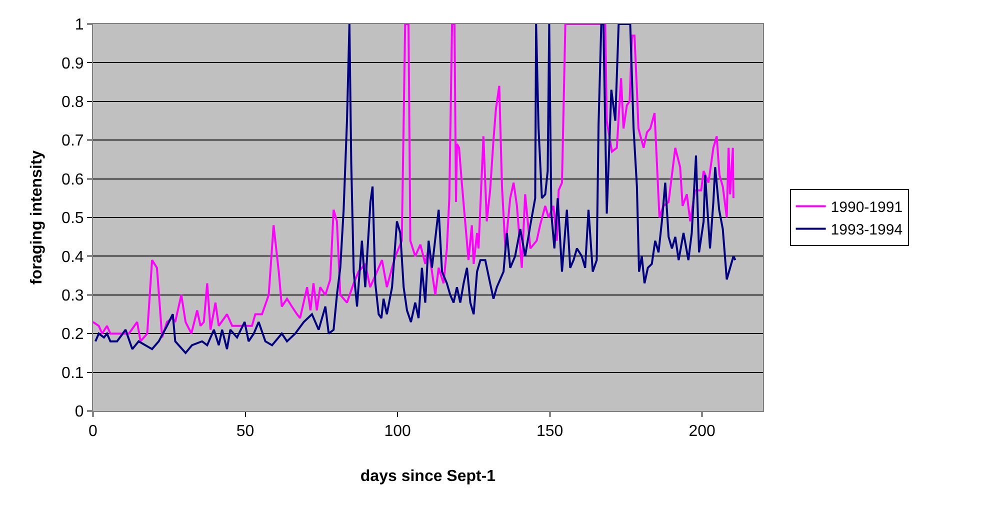 The height and width of the screenshot is (509, 999). What do you see at coordinates (866, 230) in the screenshot?
I see `legend-label: 1993-1994` at bounding box center [866, 230].